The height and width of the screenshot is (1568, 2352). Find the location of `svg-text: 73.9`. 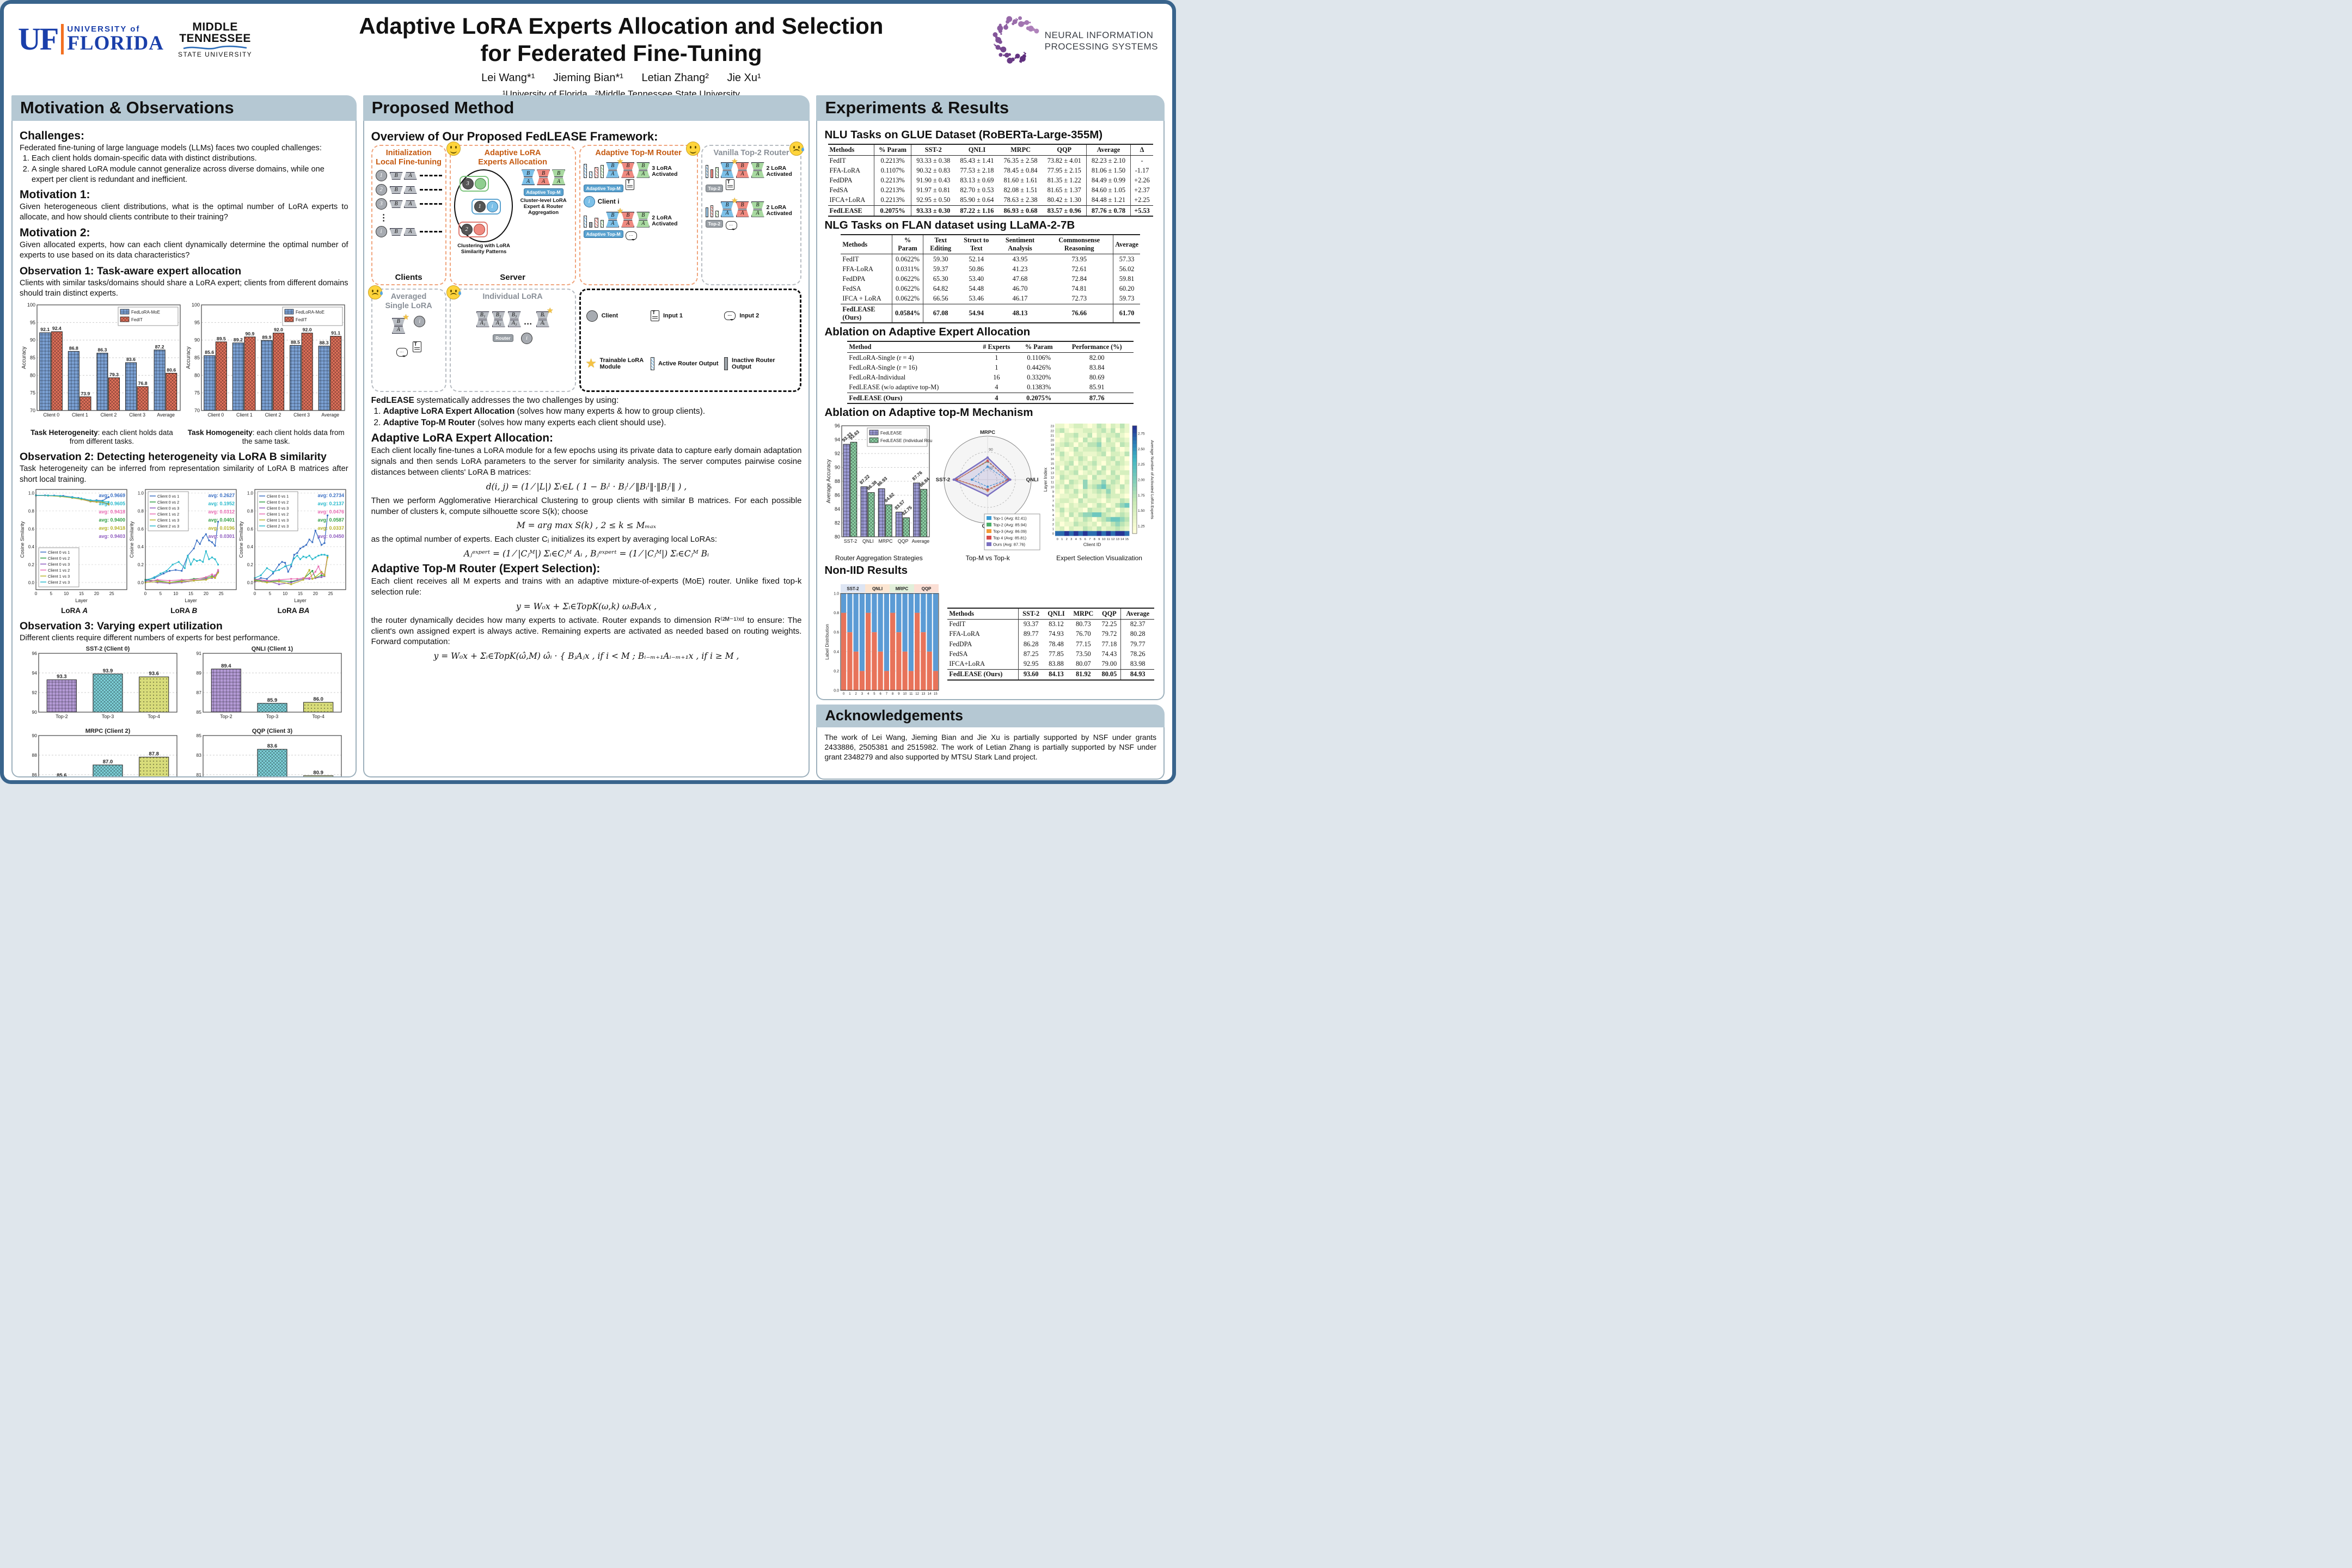

svg-text: 73.9 is located at coordinates (85, 393).